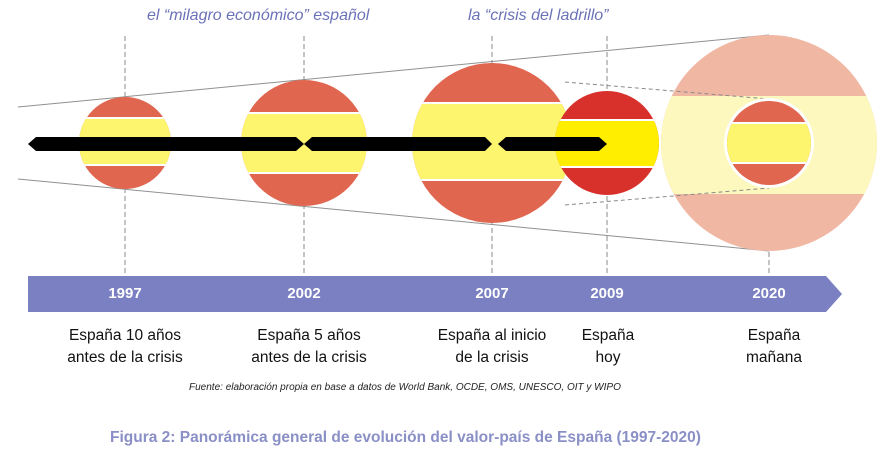  Describe the element at coordinates (769, 293) in the screenshot. I see `year-2020: 2020` at that location.